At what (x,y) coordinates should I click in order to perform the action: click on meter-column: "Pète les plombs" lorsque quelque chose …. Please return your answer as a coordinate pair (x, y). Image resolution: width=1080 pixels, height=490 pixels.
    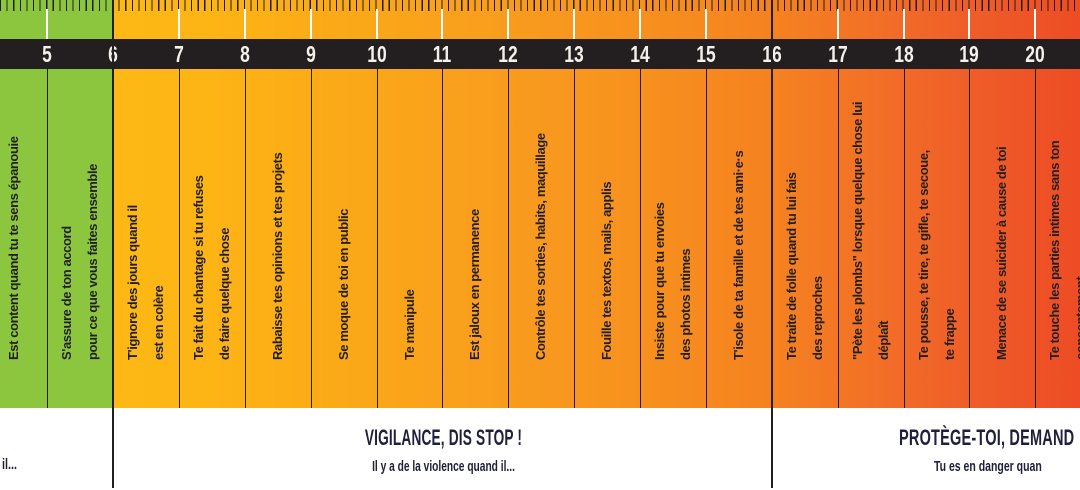
    Looking at the image, I should click on (871, 214).